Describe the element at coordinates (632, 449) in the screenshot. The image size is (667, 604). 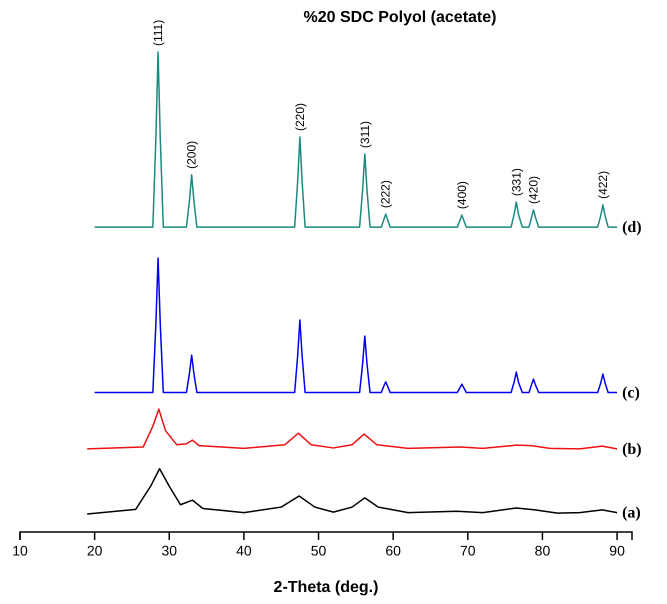
I see `series-label: (b)` at that location.